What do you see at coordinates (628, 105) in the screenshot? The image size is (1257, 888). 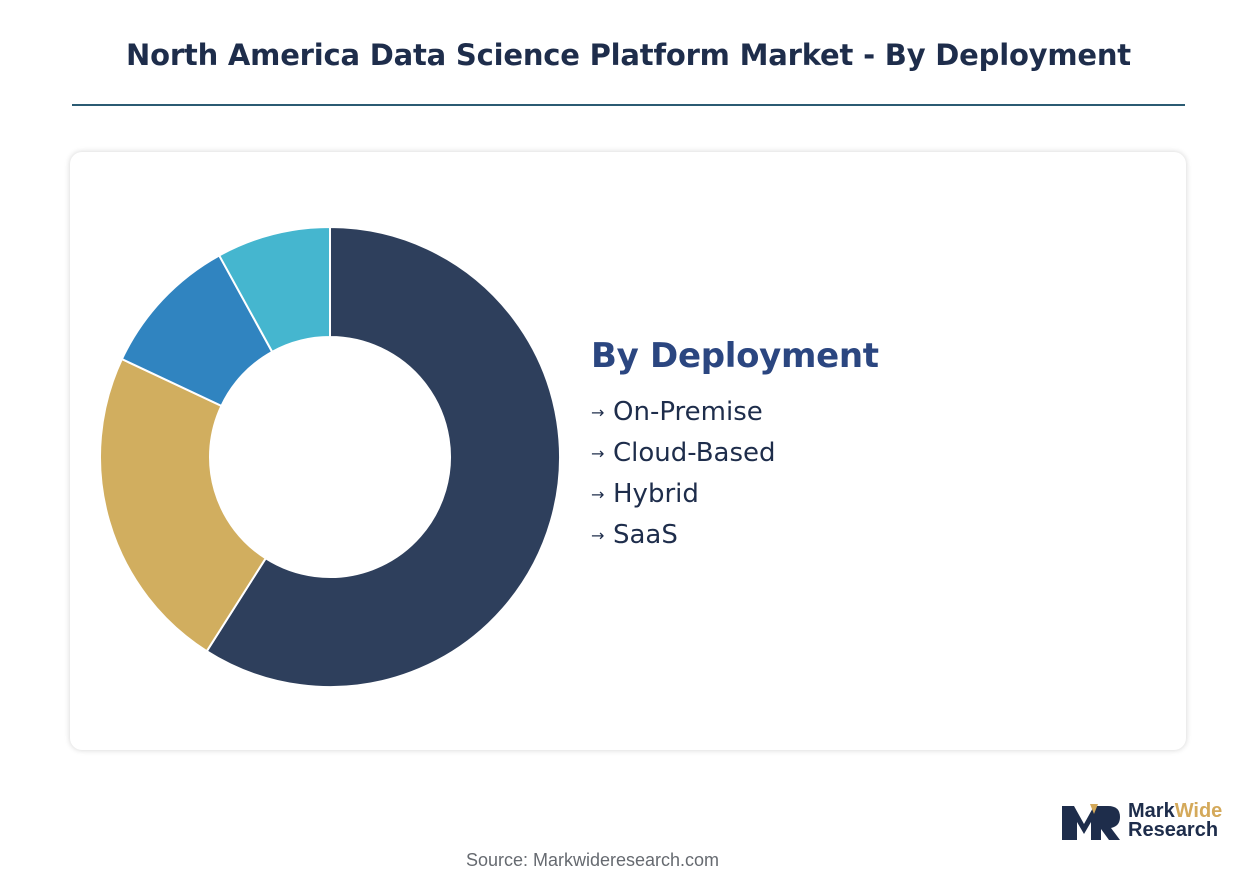 I see `title-divider` at bounding box center [628, 105].